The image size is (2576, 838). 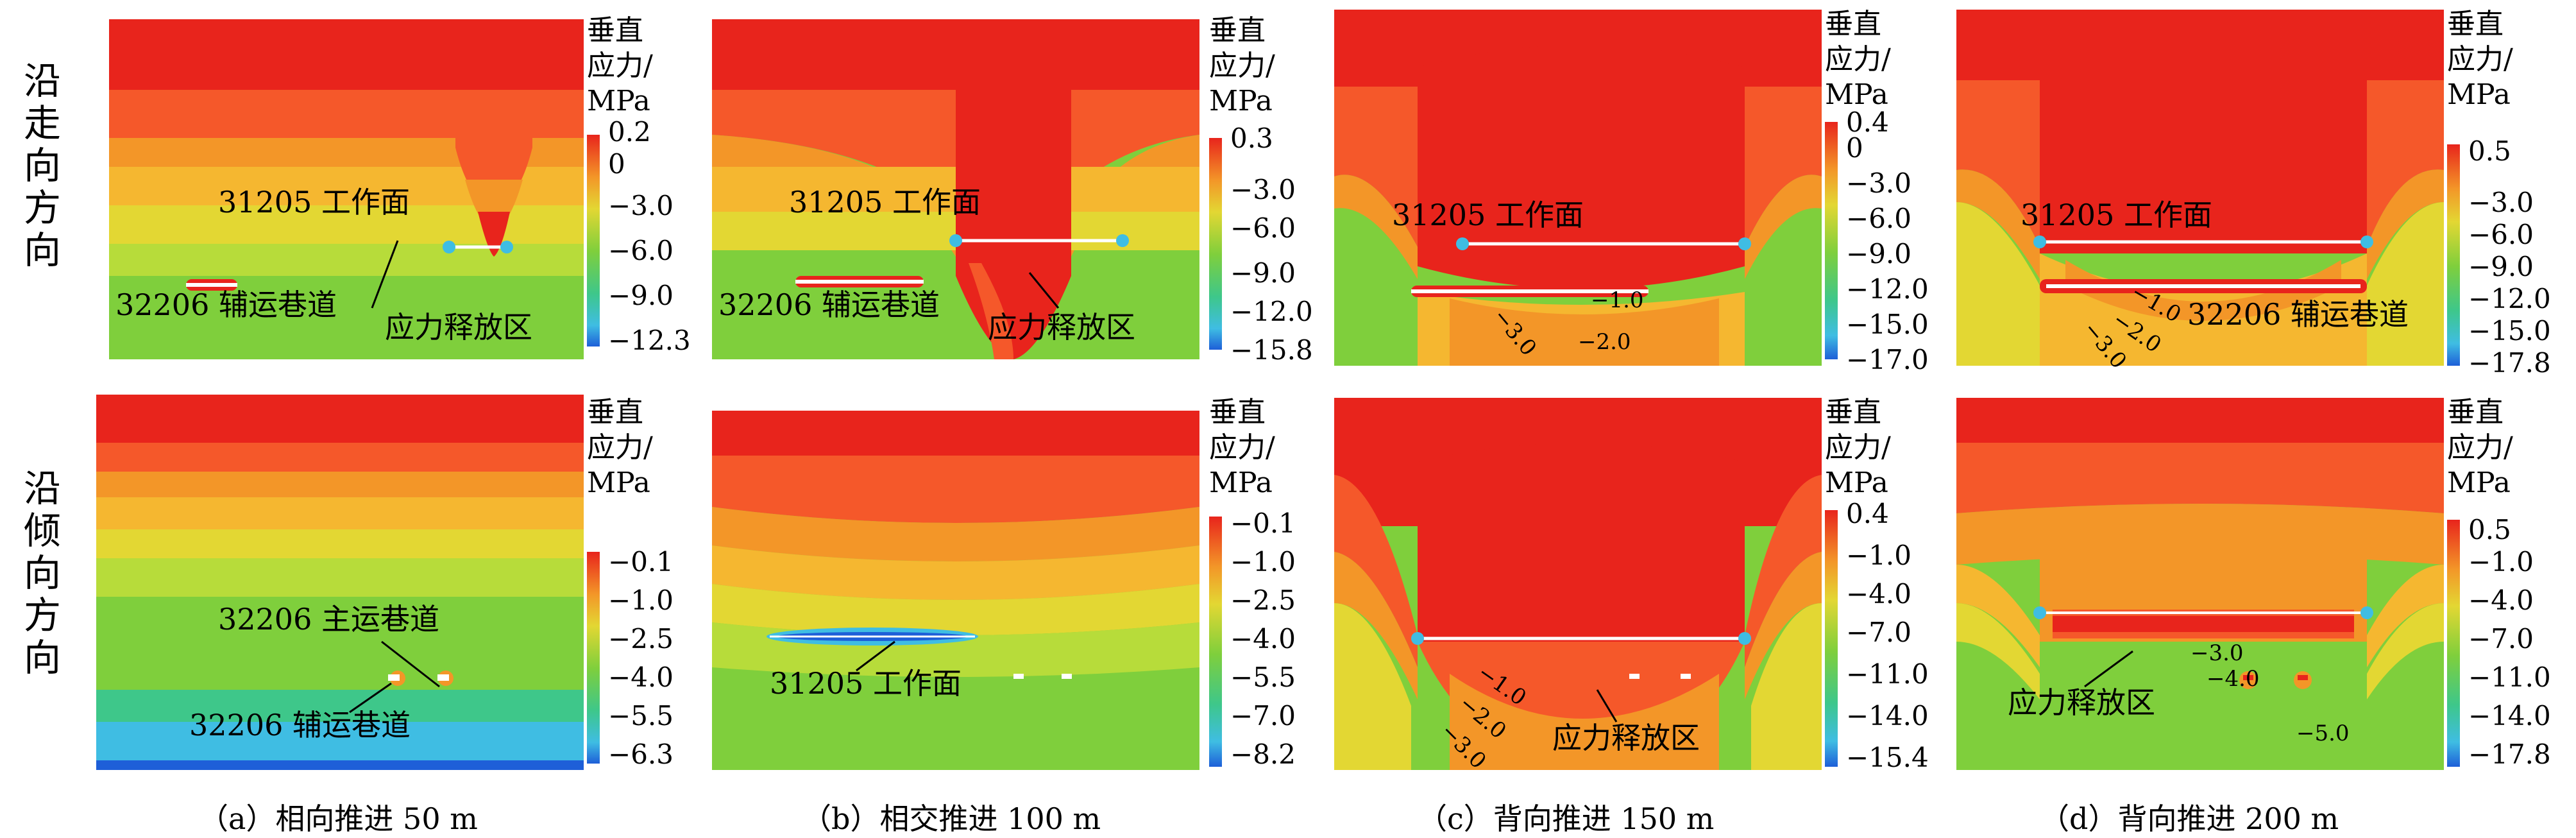 I want to click on tick-d-top-1: −3.0, so click(x=2501, y=202).